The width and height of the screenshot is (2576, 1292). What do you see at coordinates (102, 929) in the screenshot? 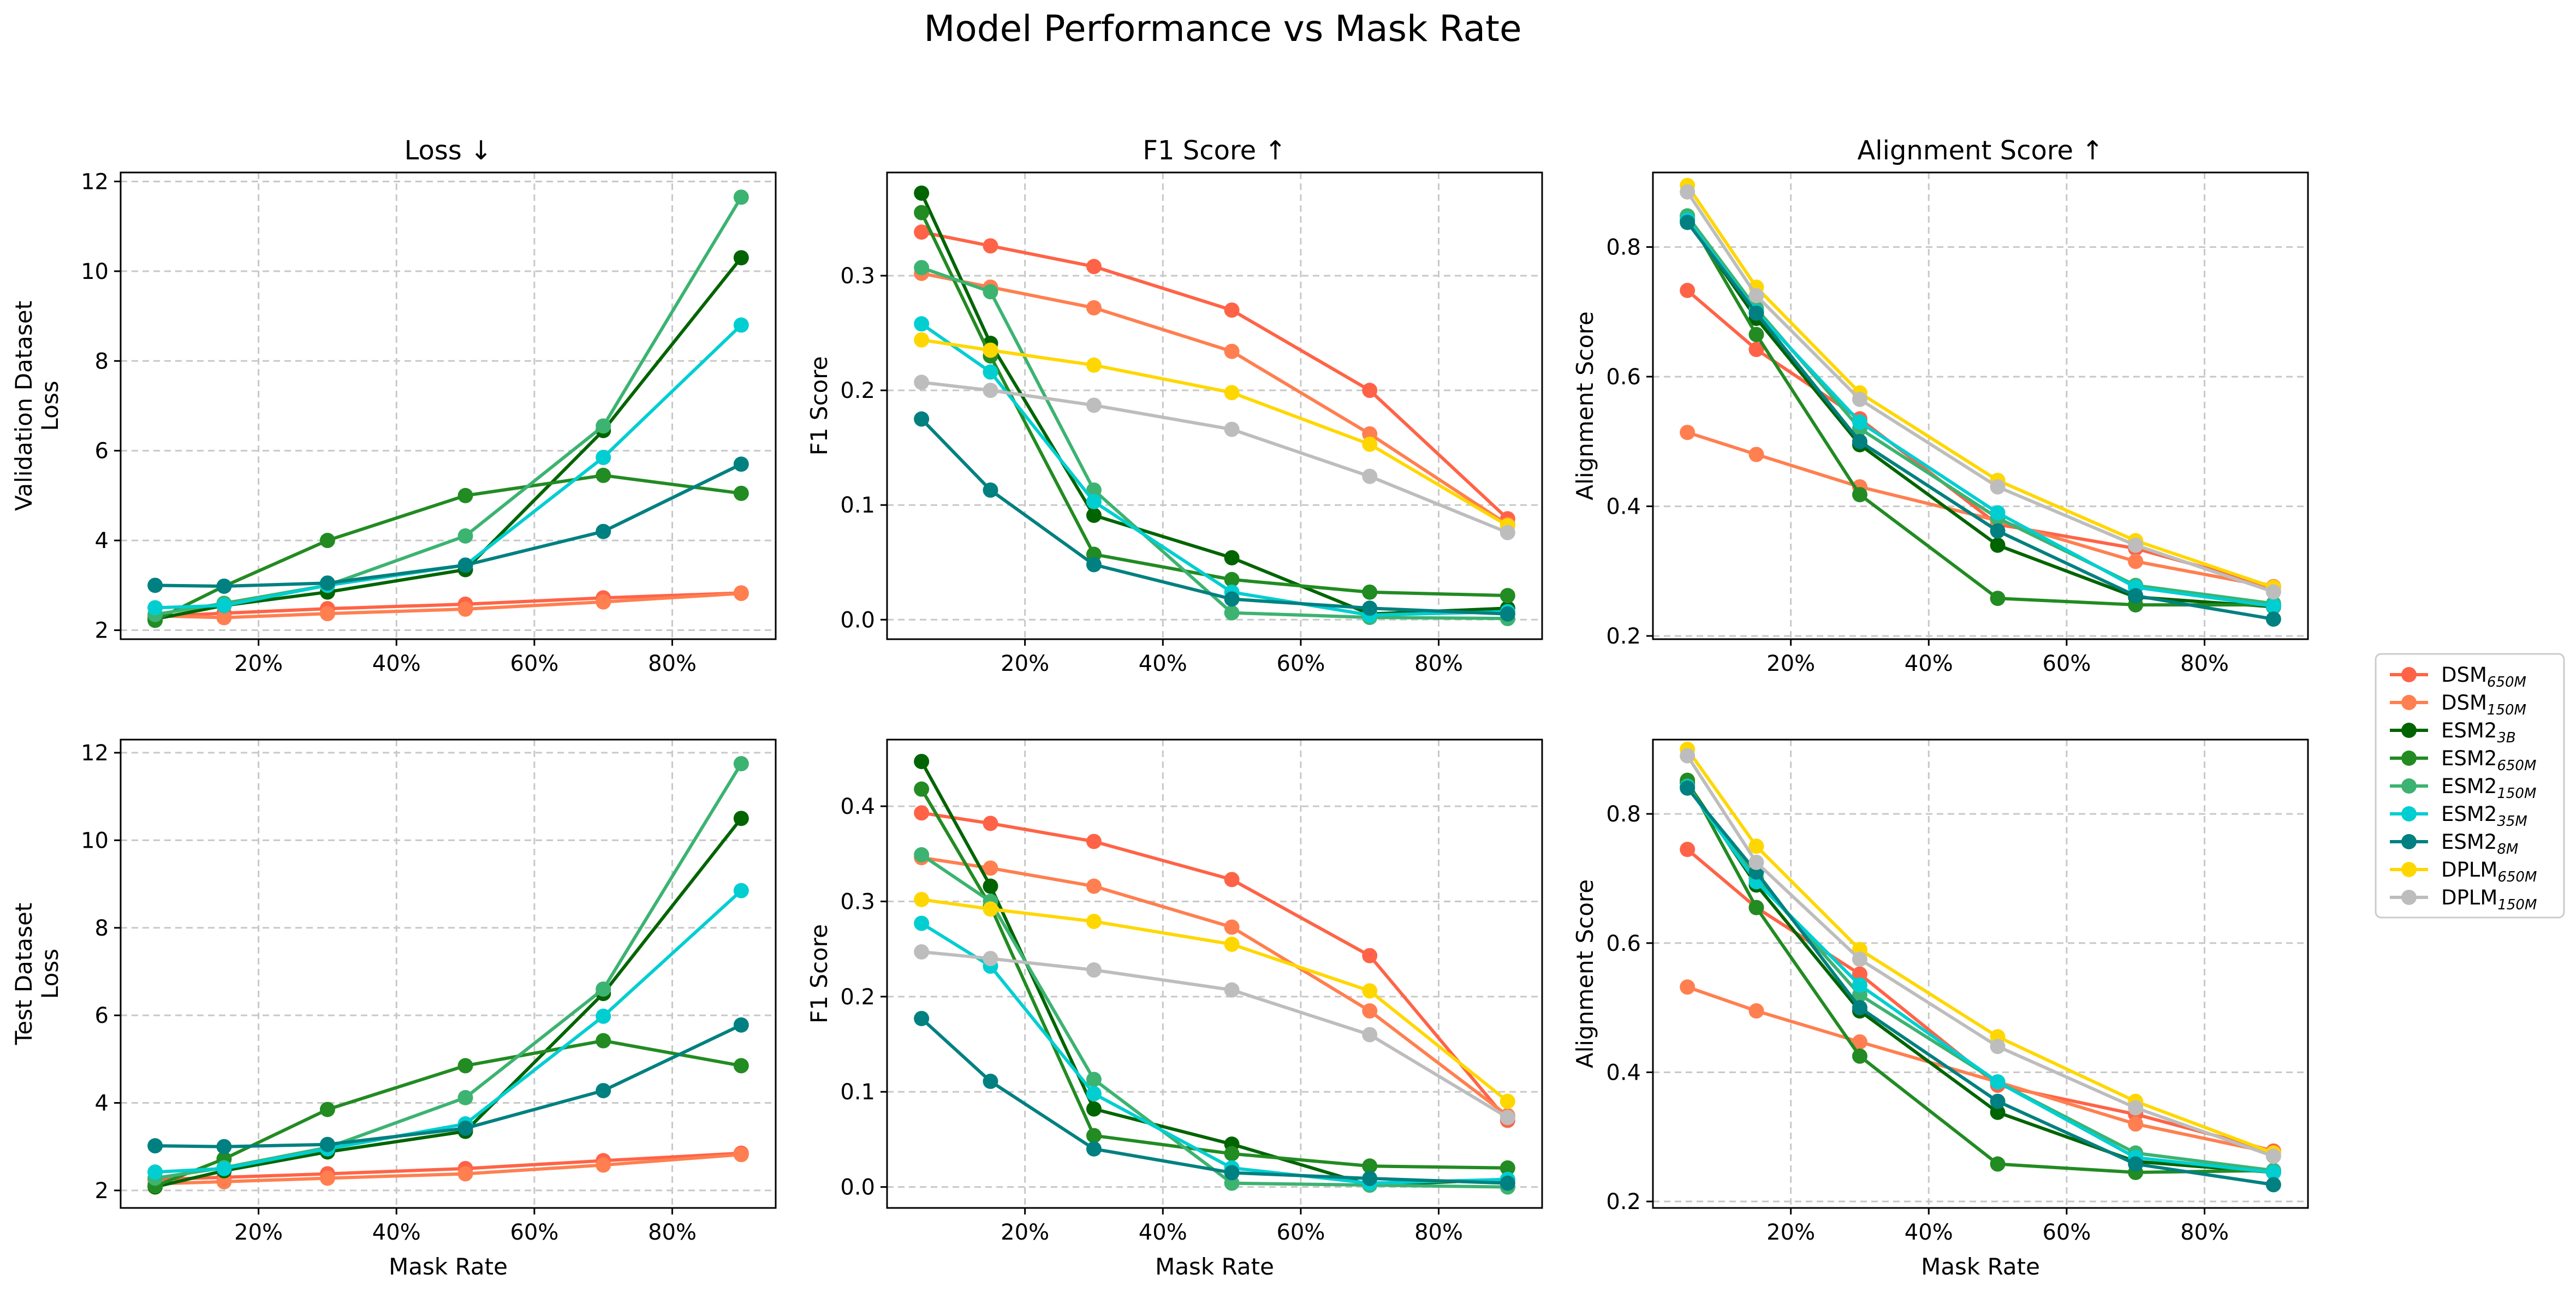
I see `y-tick-label: 8` at bounding box center [102, 929].